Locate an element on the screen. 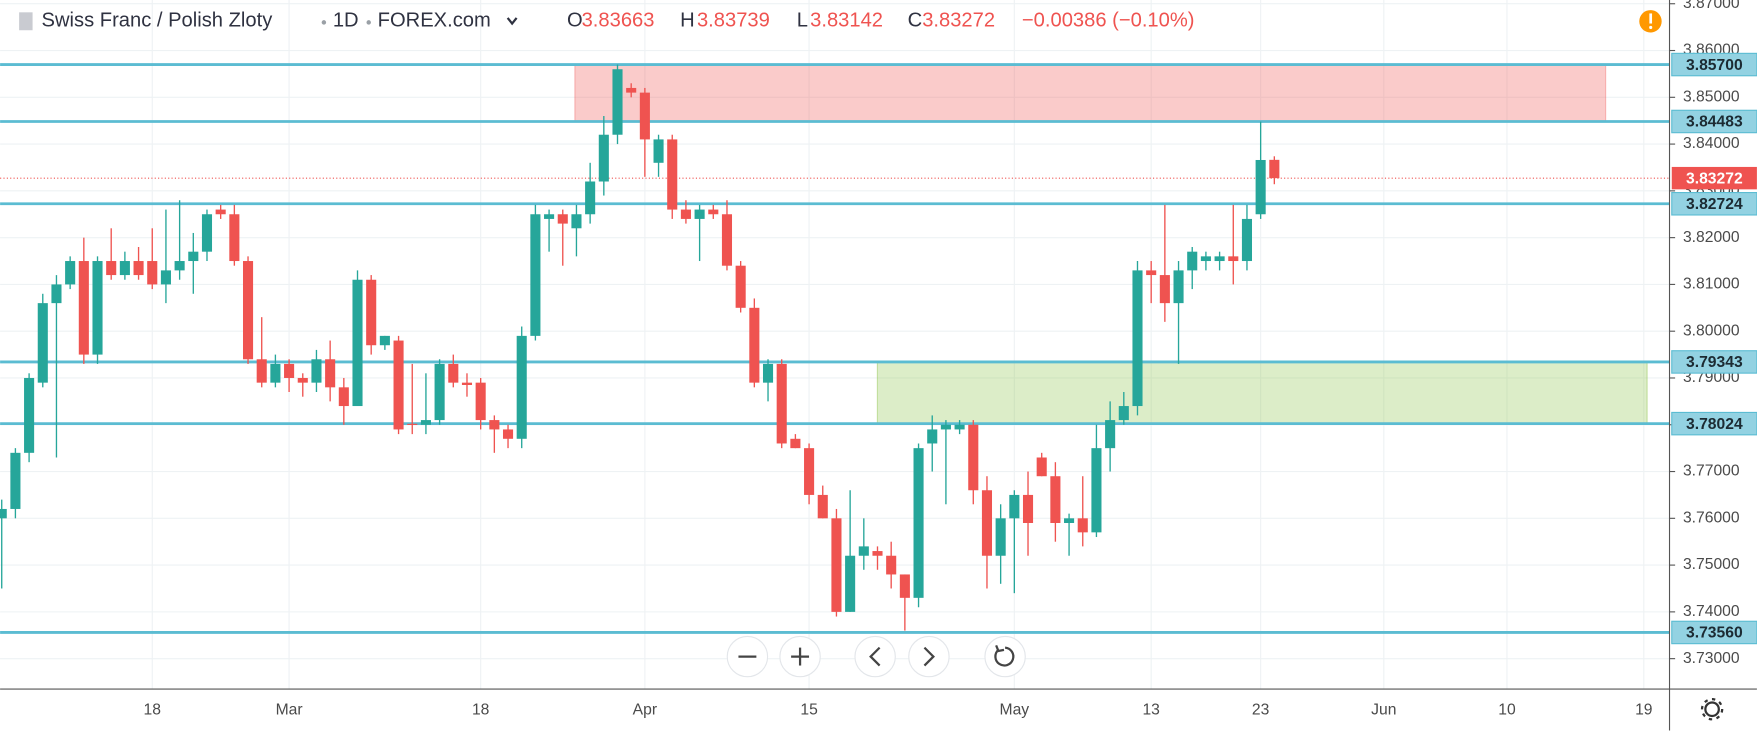  close-label: C is located at coordinates (915, 21).